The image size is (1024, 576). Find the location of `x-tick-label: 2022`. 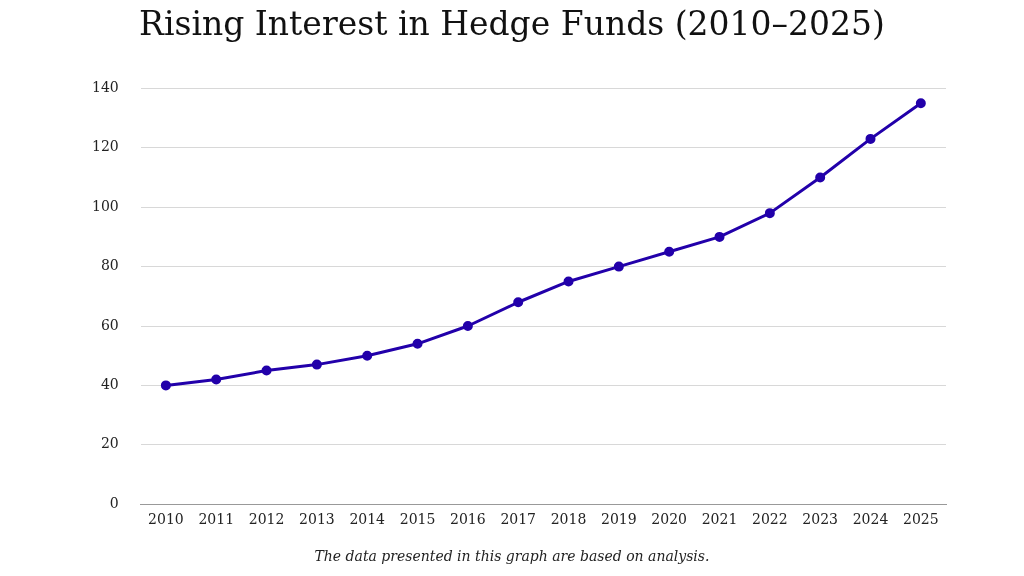

x-tick-label: 2022 is located at coordinates (770, 519).